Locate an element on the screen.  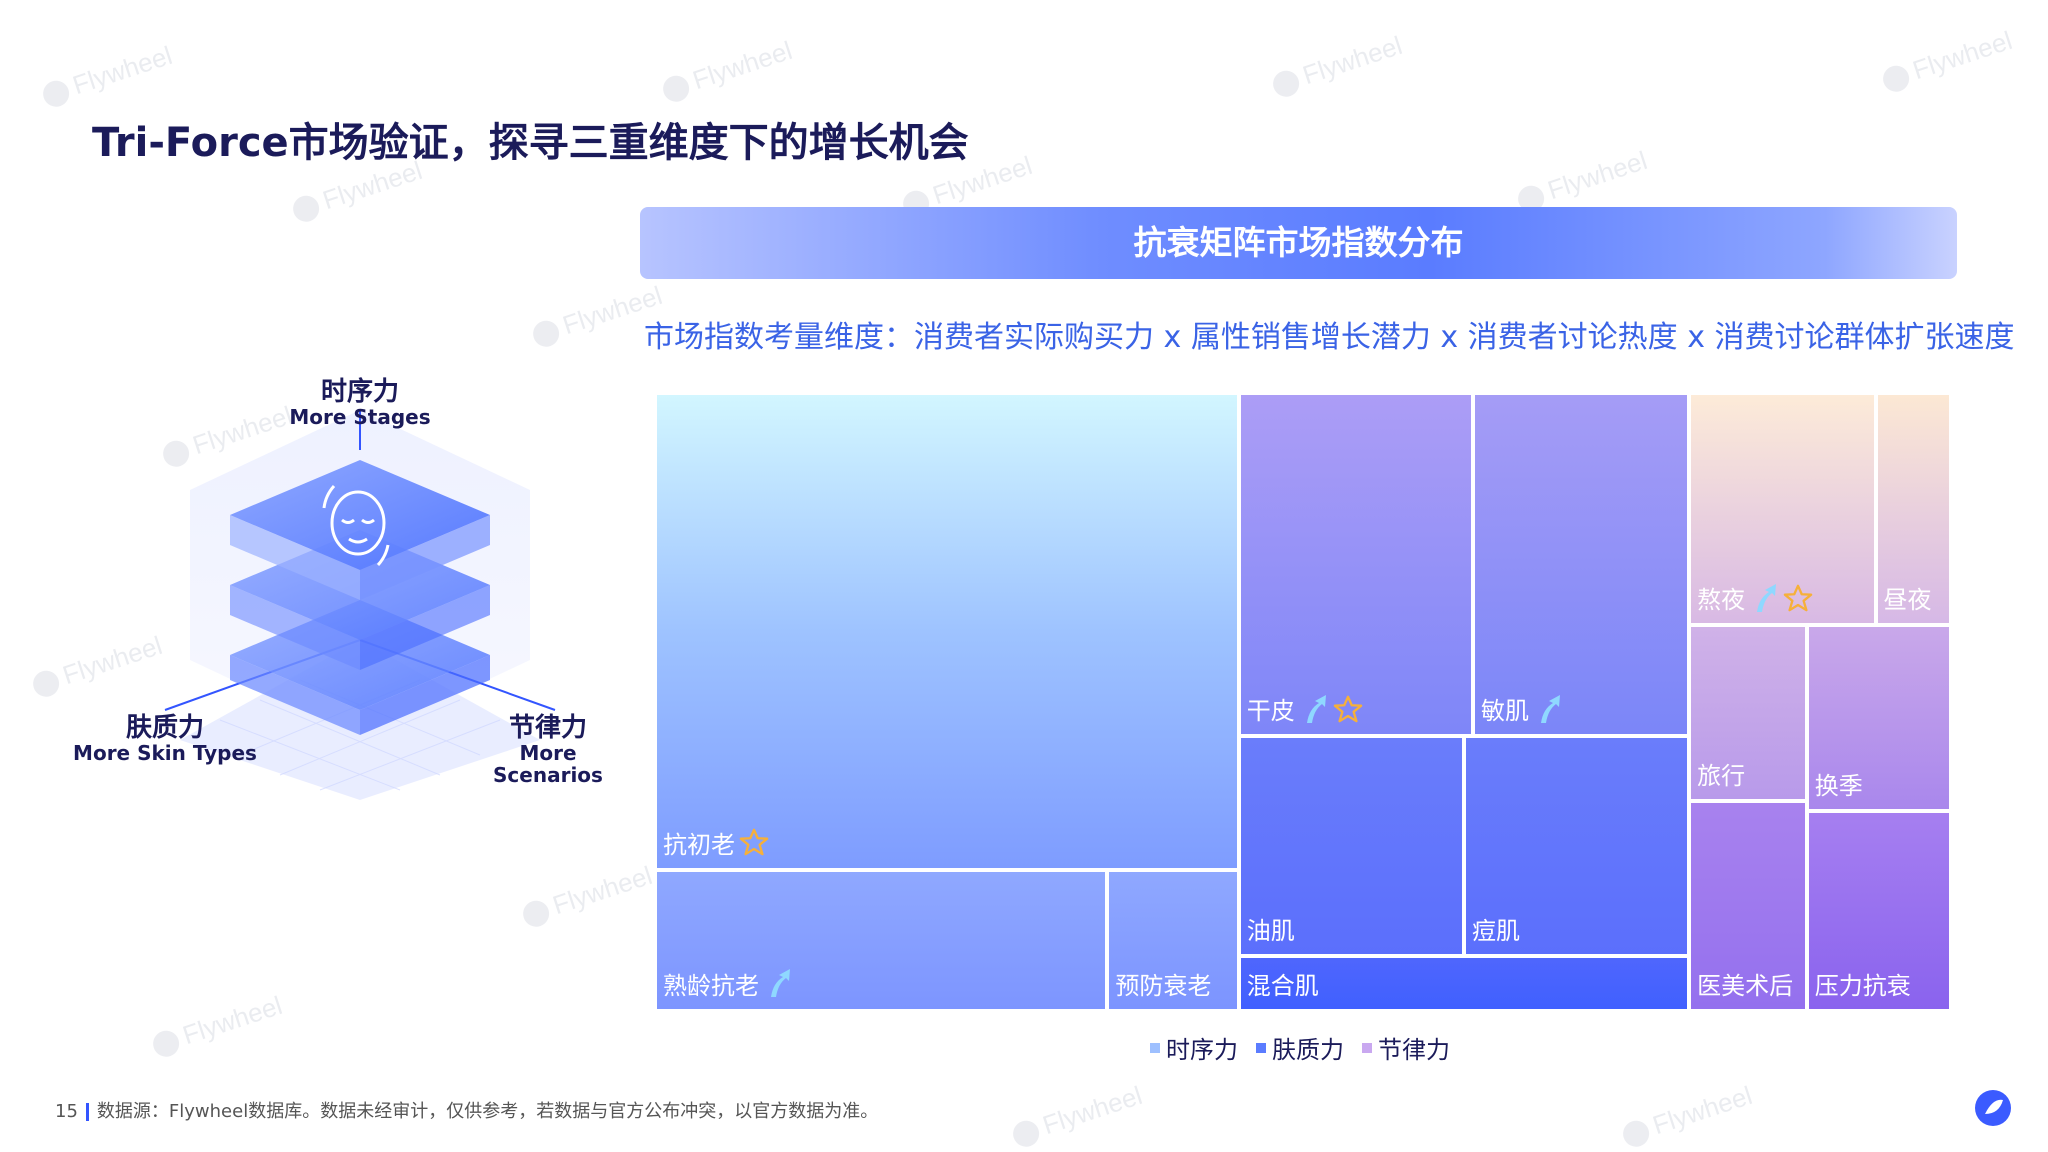
flywheel-logo-icon is located at coordinates (1993, 1108).